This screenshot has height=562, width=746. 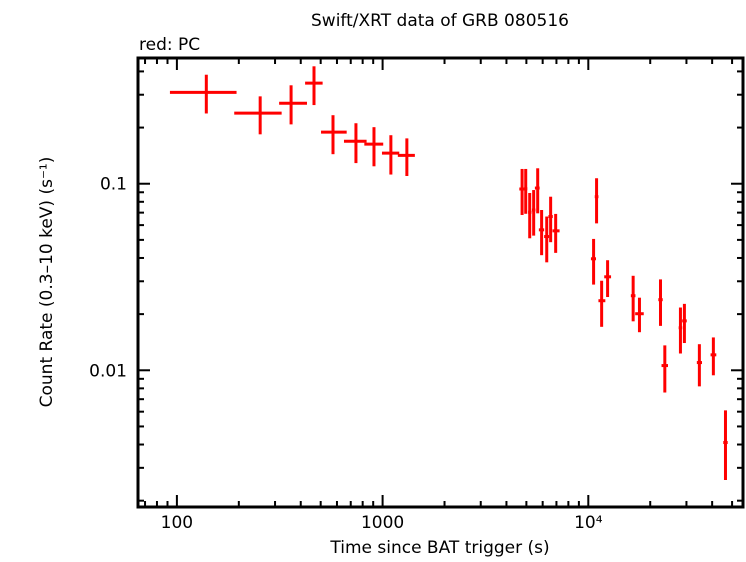 I want to click on chart-title: Swift/XRT data of GRB 080516, so click(x=440, y=21).